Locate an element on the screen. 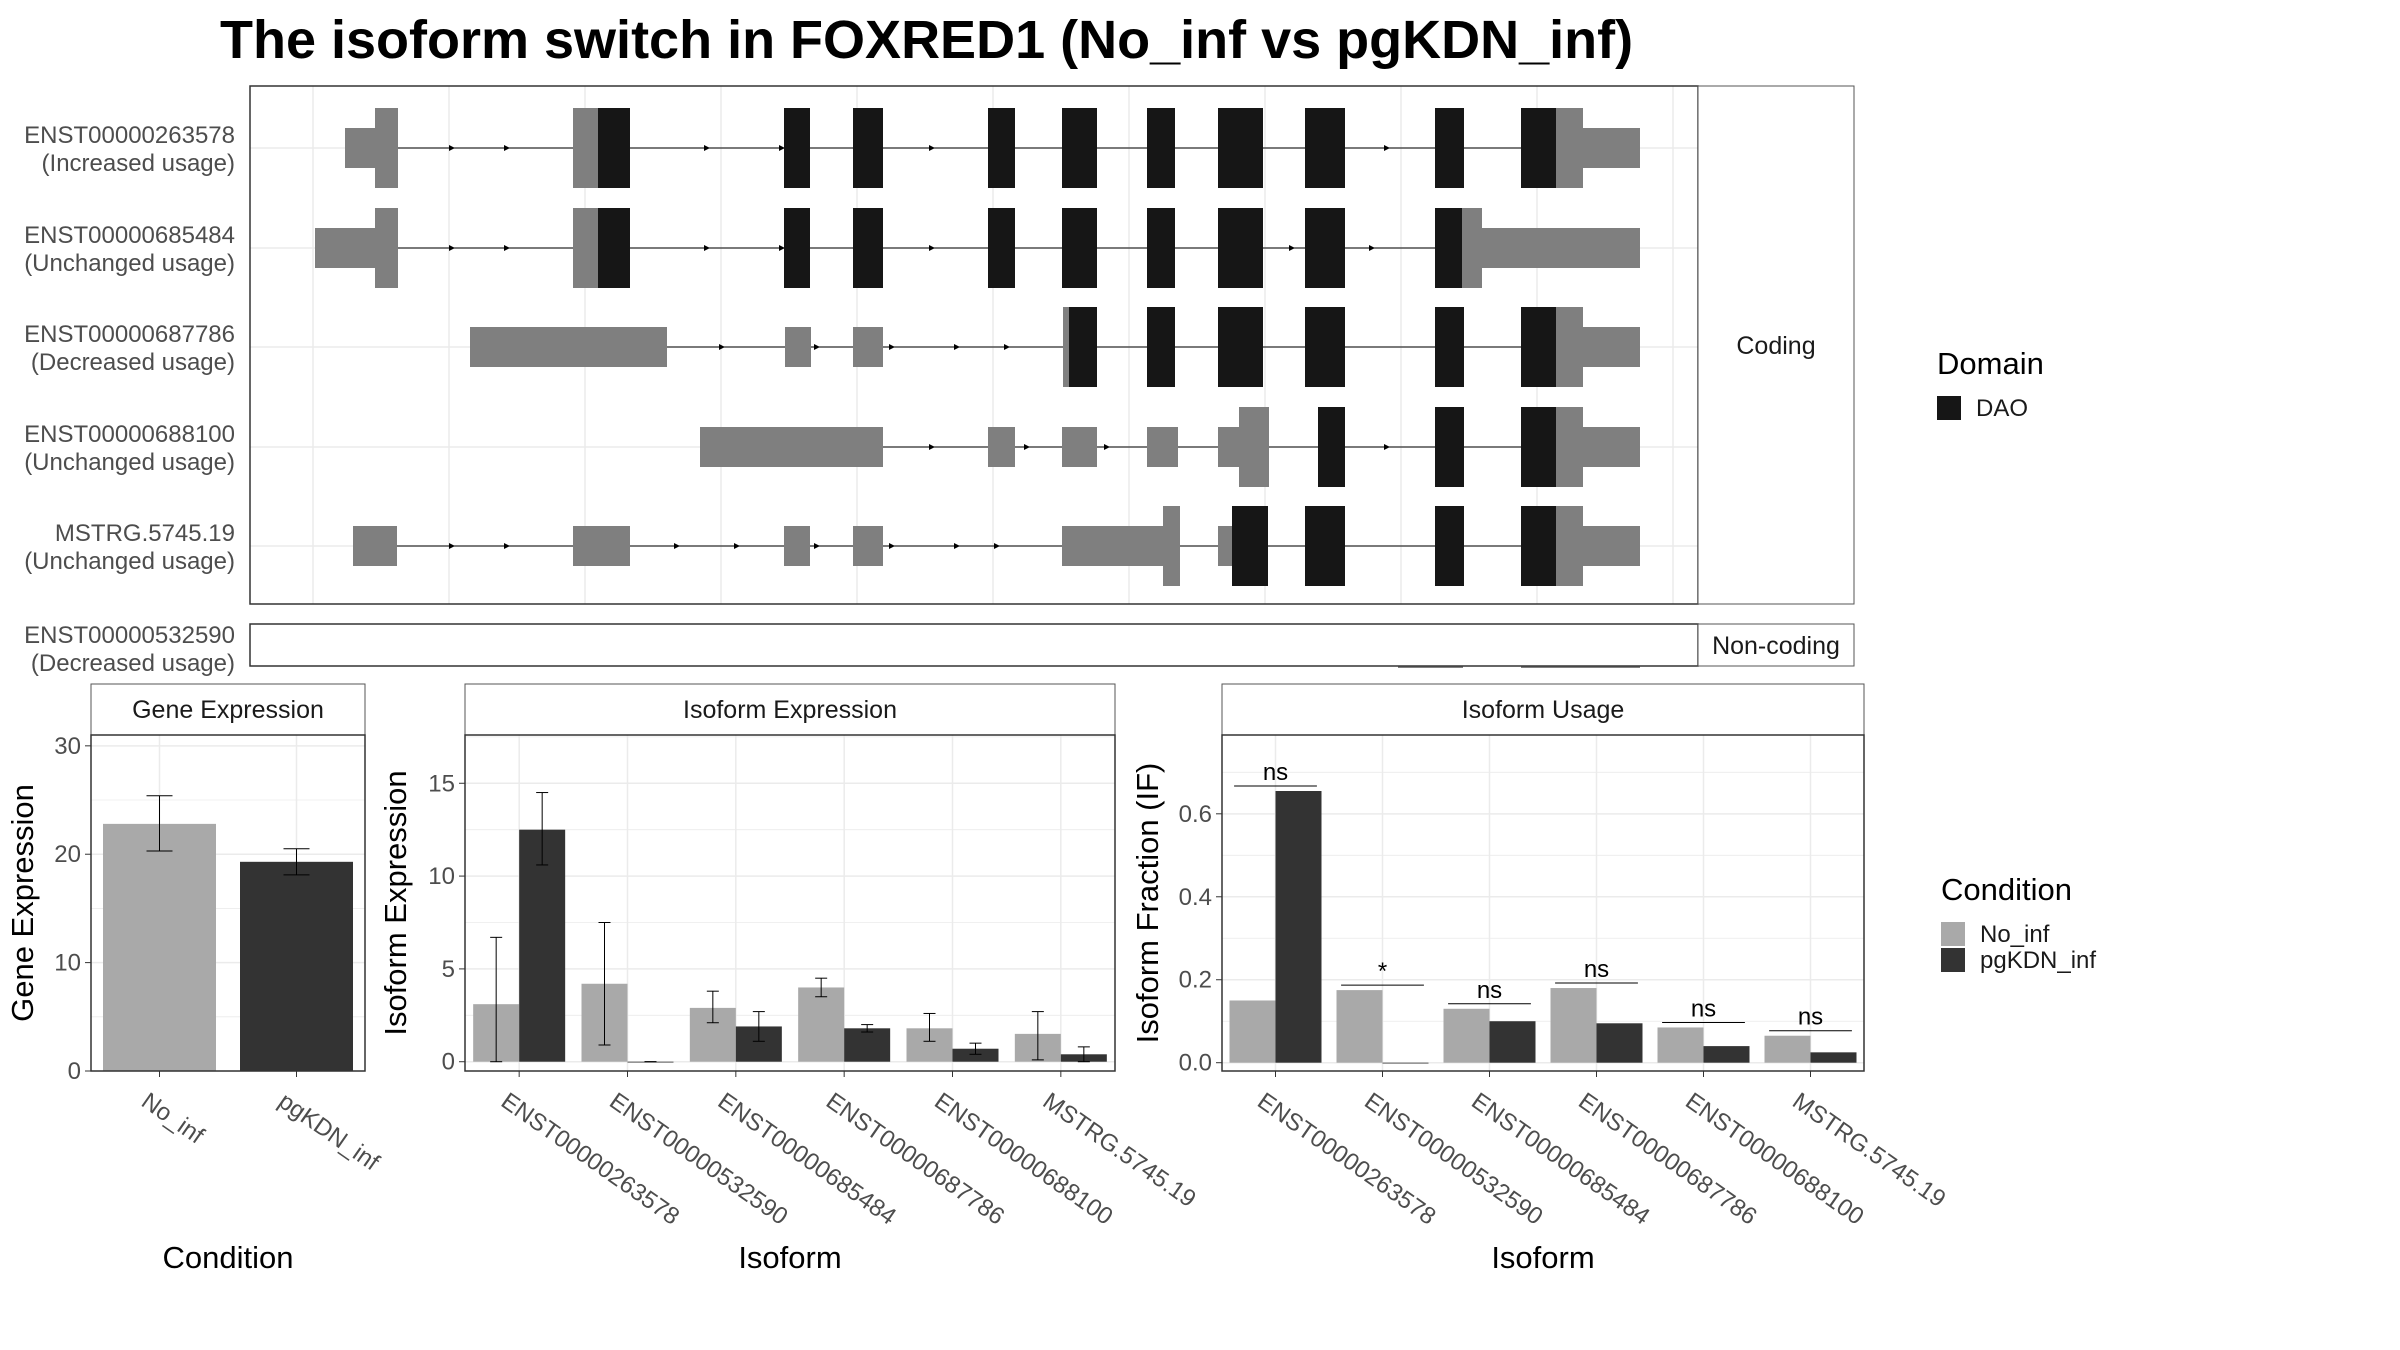 Image resolution: width=2400 pixels, height=1350 pixels. noncoding-panel-background is located at coordinates (974, 645).